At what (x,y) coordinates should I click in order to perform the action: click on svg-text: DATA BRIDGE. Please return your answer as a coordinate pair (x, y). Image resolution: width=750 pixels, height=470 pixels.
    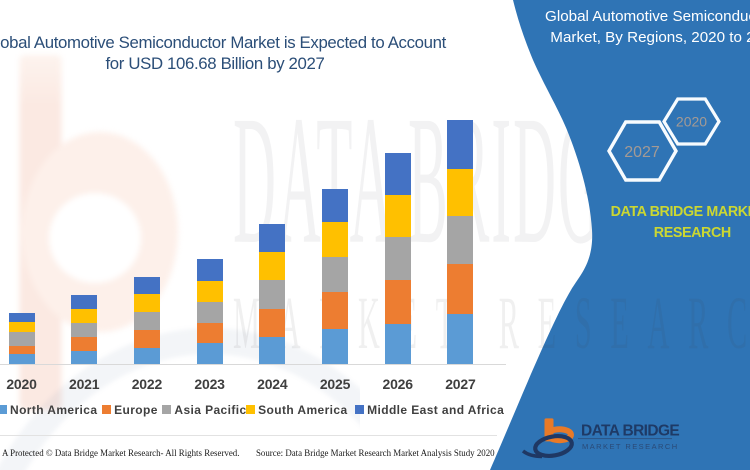
    Looking at the image, I should click on (630, 431).